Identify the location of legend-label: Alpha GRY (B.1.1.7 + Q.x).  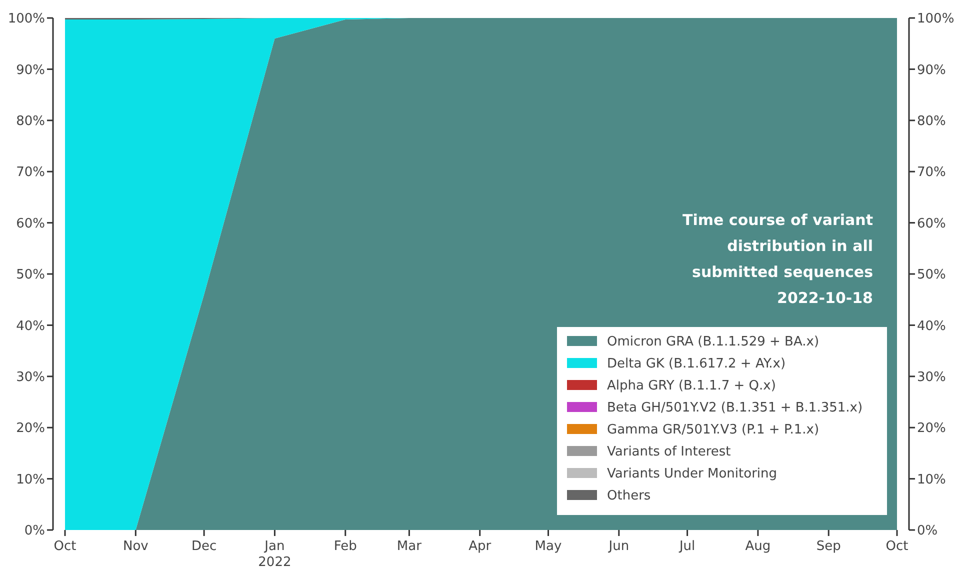
(691, 386).